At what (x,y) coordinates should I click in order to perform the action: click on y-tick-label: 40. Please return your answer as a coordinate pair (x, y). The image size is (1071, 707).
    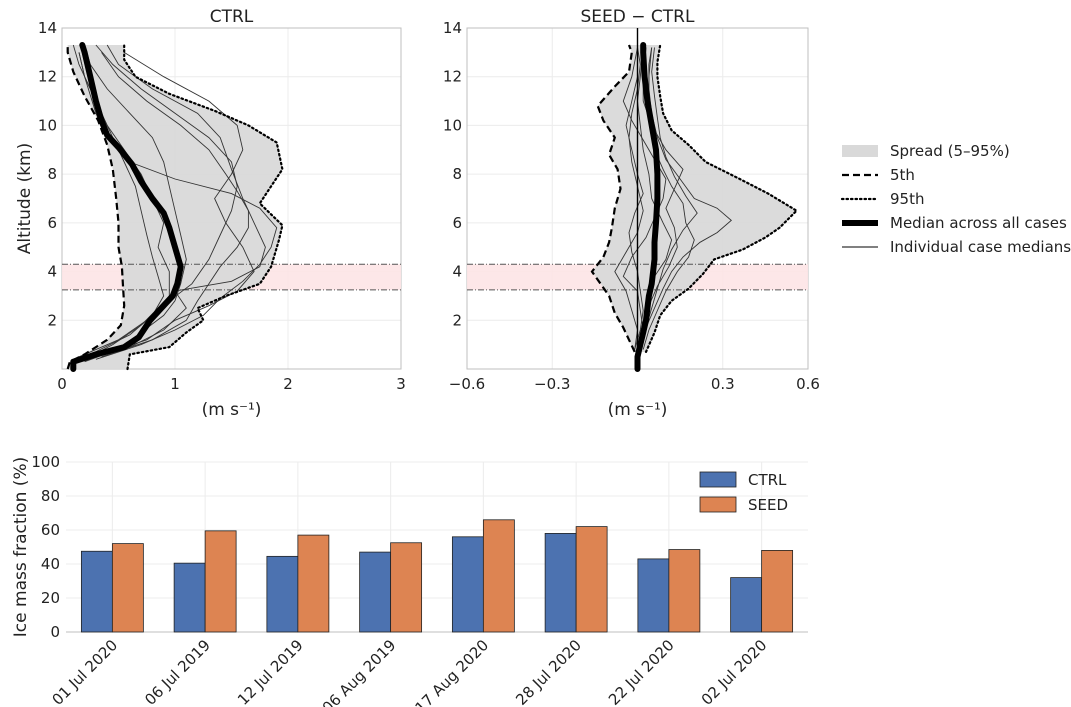
    Looking at the image, I should click on (50, 564).